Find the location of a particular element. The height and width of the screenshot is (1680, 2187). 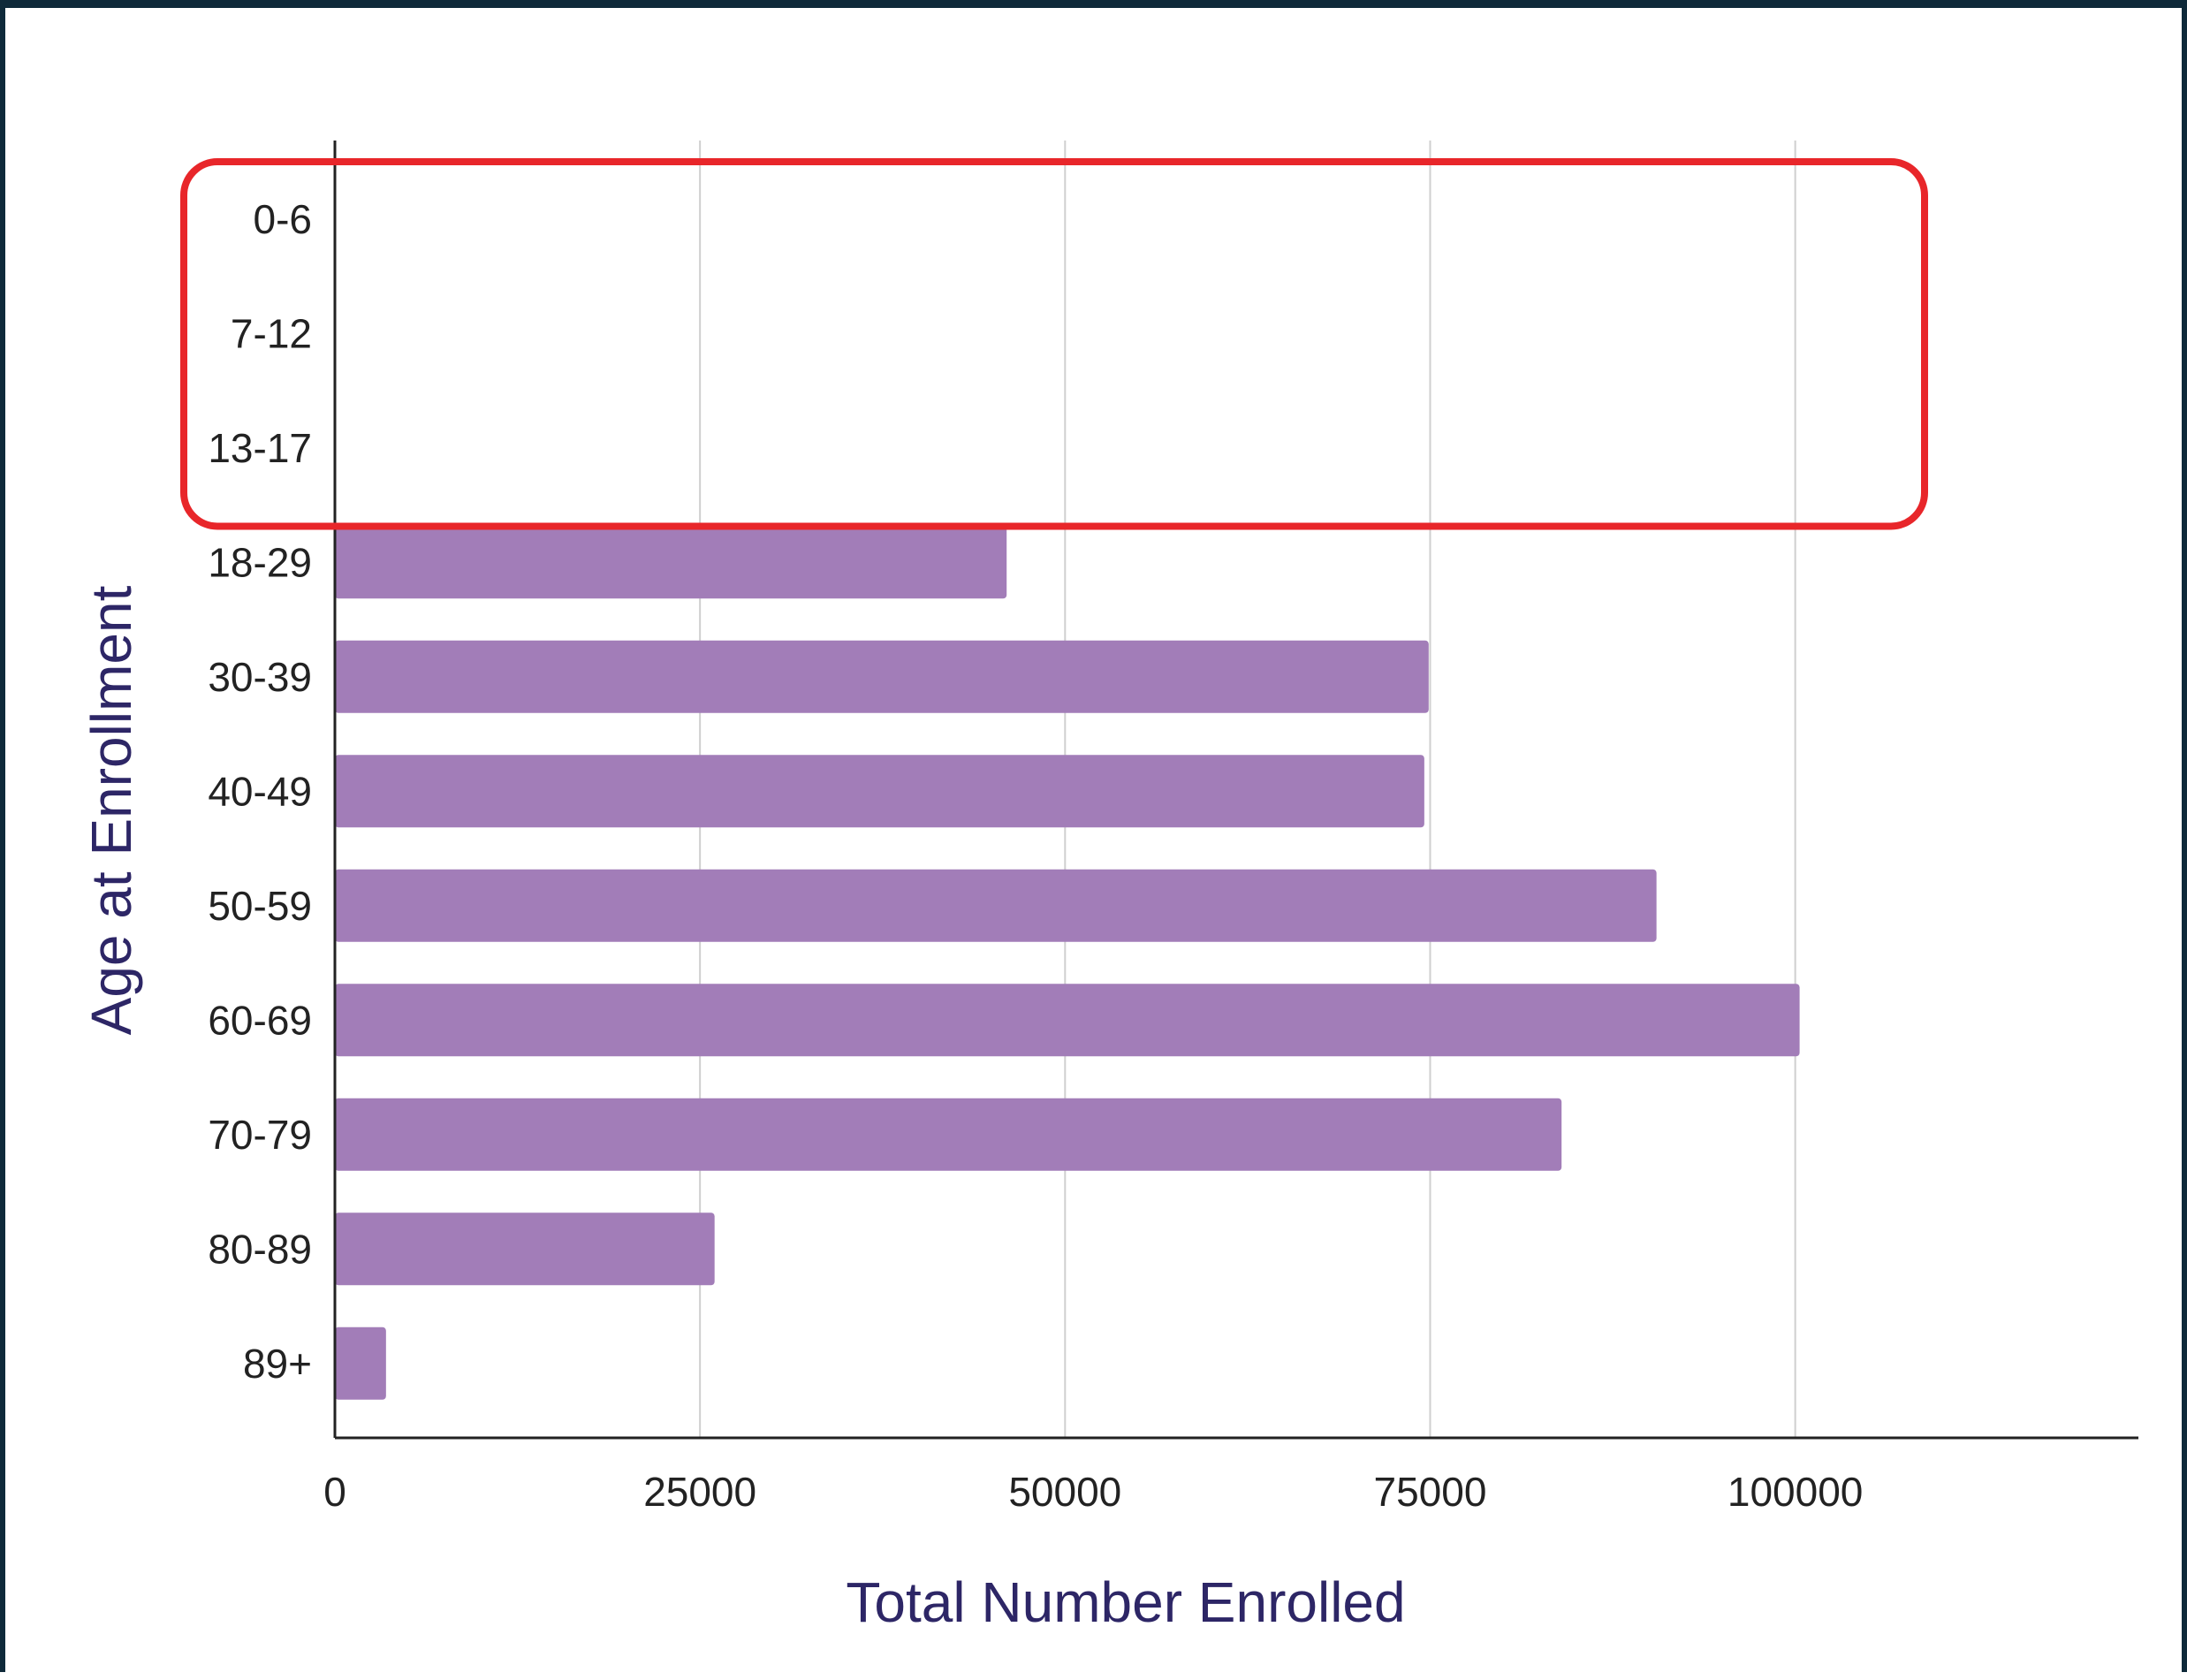

y-tick-label: 60-69 is located at coordinates (260, 1020).